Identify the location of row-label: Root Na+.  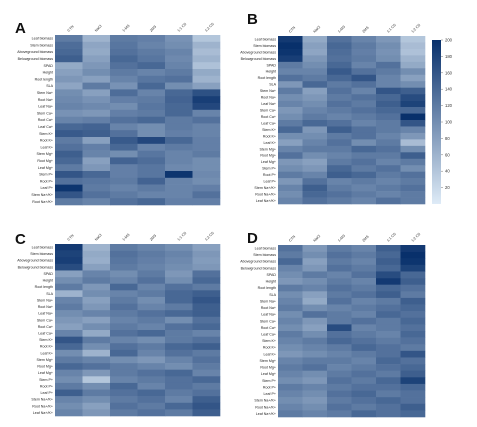
(268, 98).